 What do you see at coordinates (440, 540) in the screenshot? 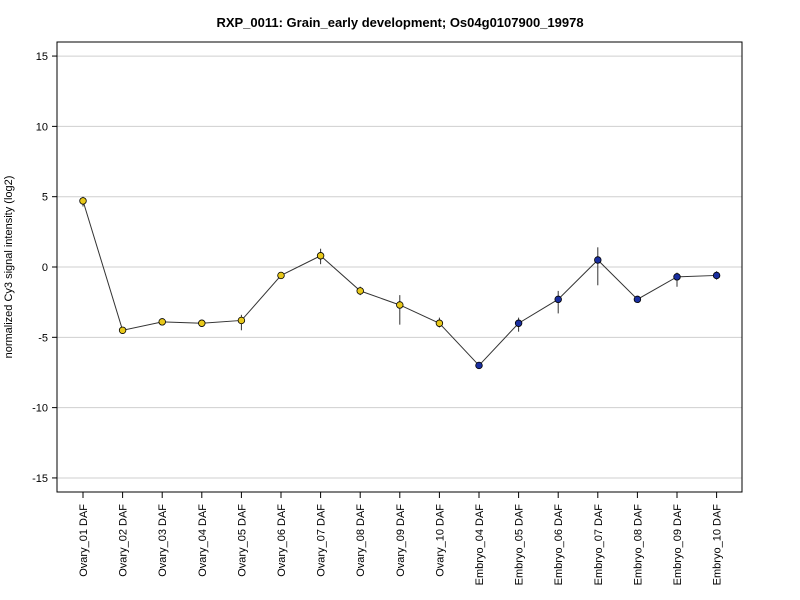
I see `x-tick-label-9: Ovary_10 DAF` at bounding box center [440, 540].